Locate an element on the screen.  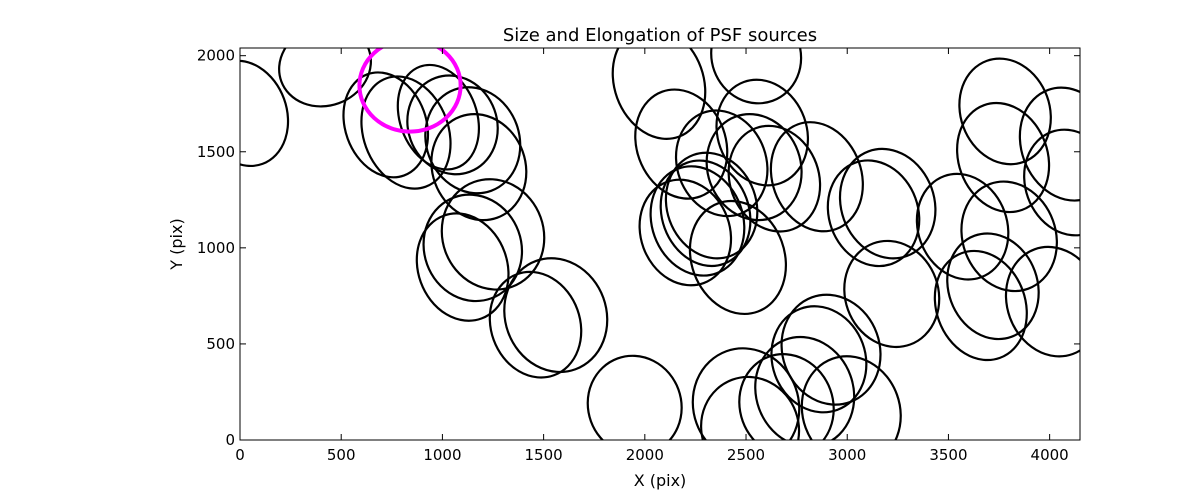
y-tick-label: 1500 is located at coordinates (216, 152).